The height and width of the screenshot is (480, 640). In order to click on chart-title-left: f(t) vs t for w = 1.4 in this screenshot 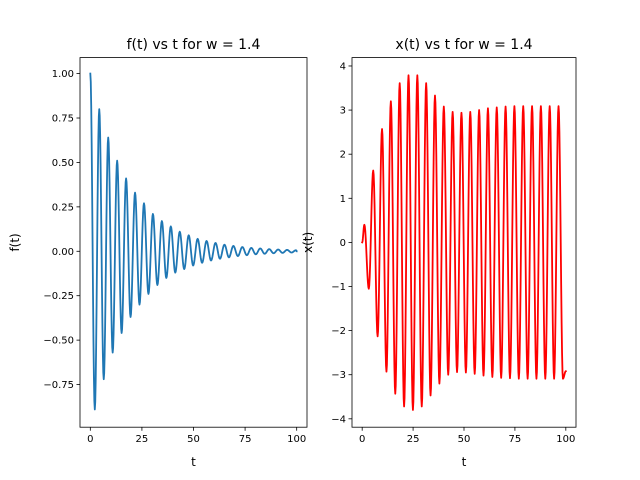, I will do `click(194, 45)`.